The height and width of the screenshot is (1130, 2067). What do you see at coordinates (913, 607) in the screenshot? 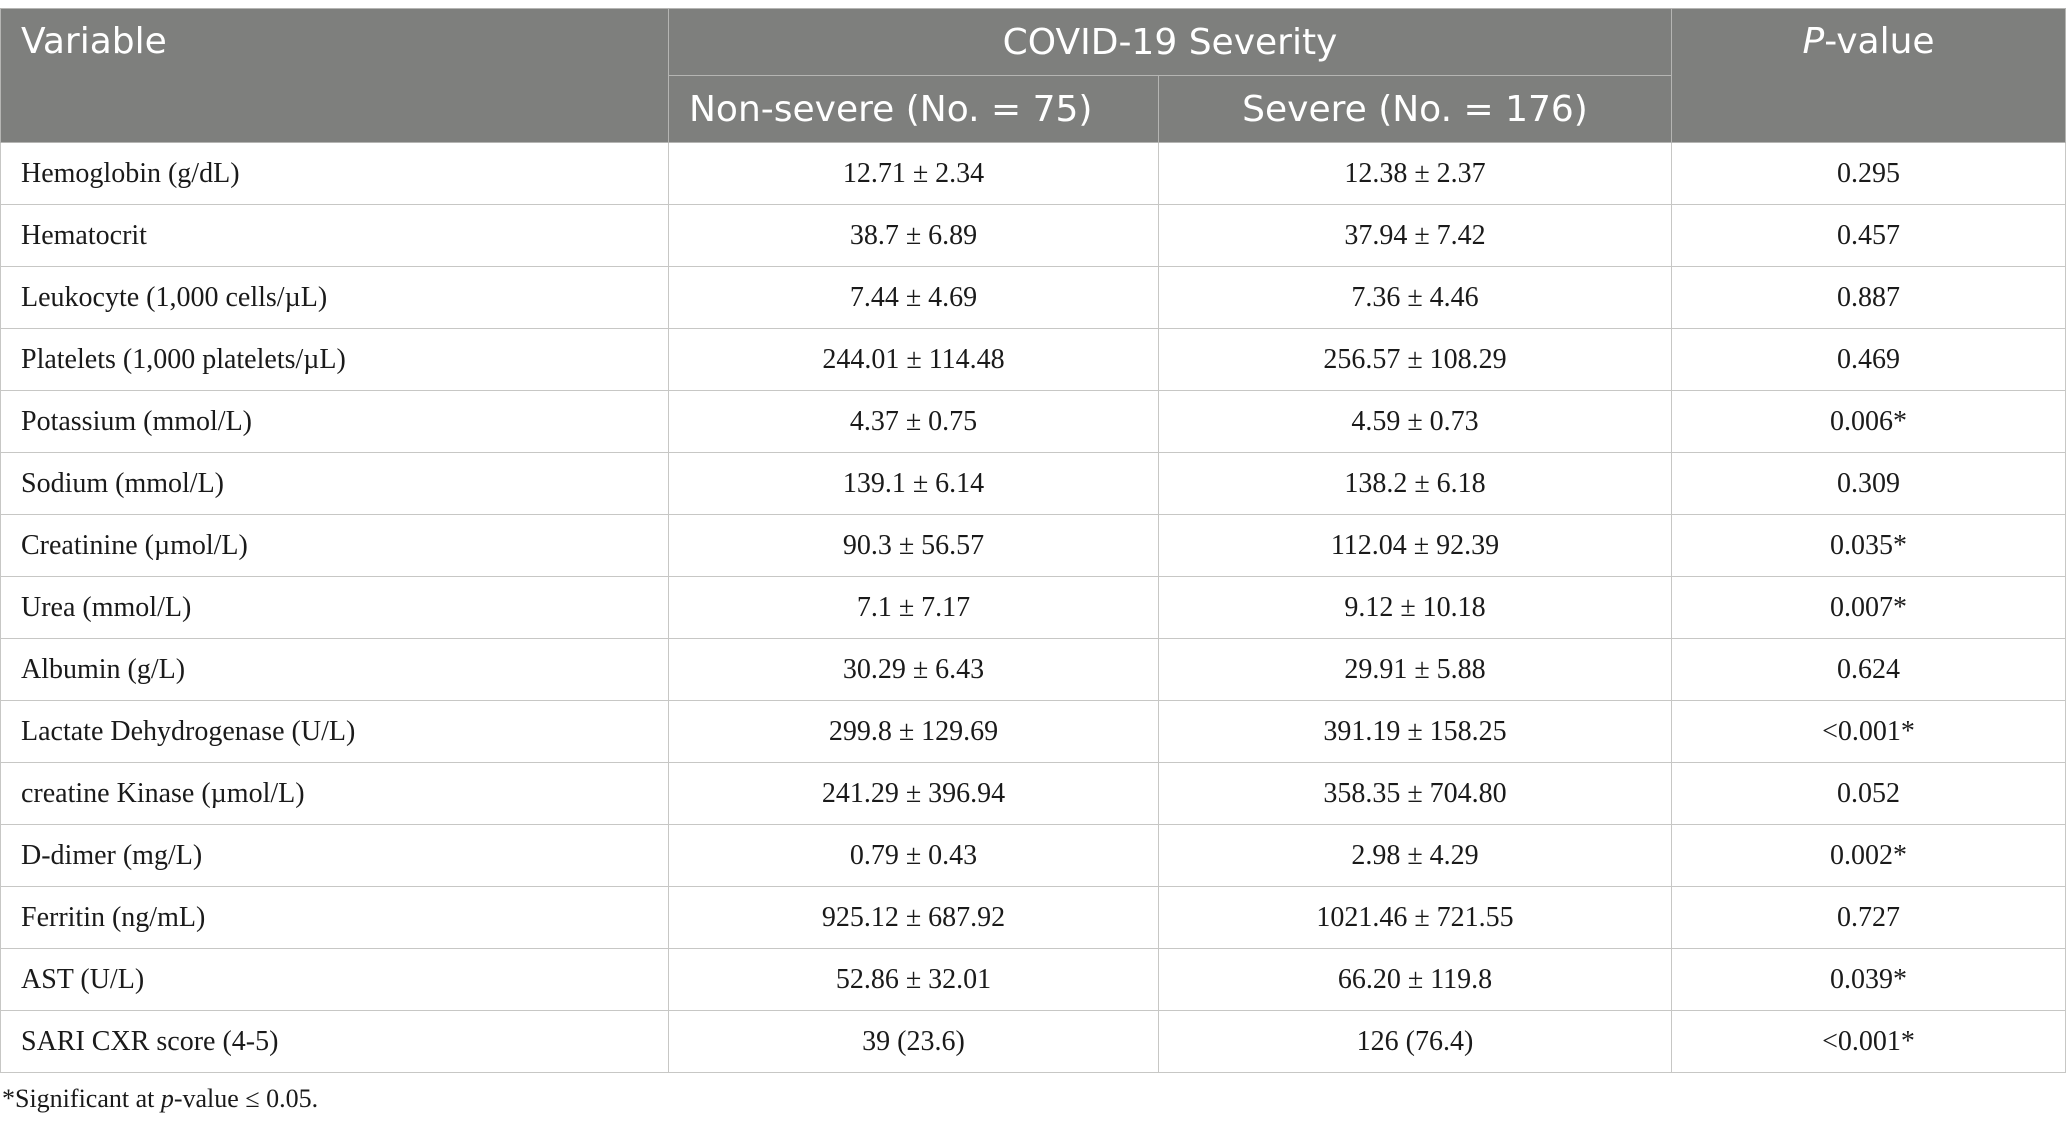
I see `nonsevere-value-cell: 7.1 ± 7.17` at bounding box center [913, 607].